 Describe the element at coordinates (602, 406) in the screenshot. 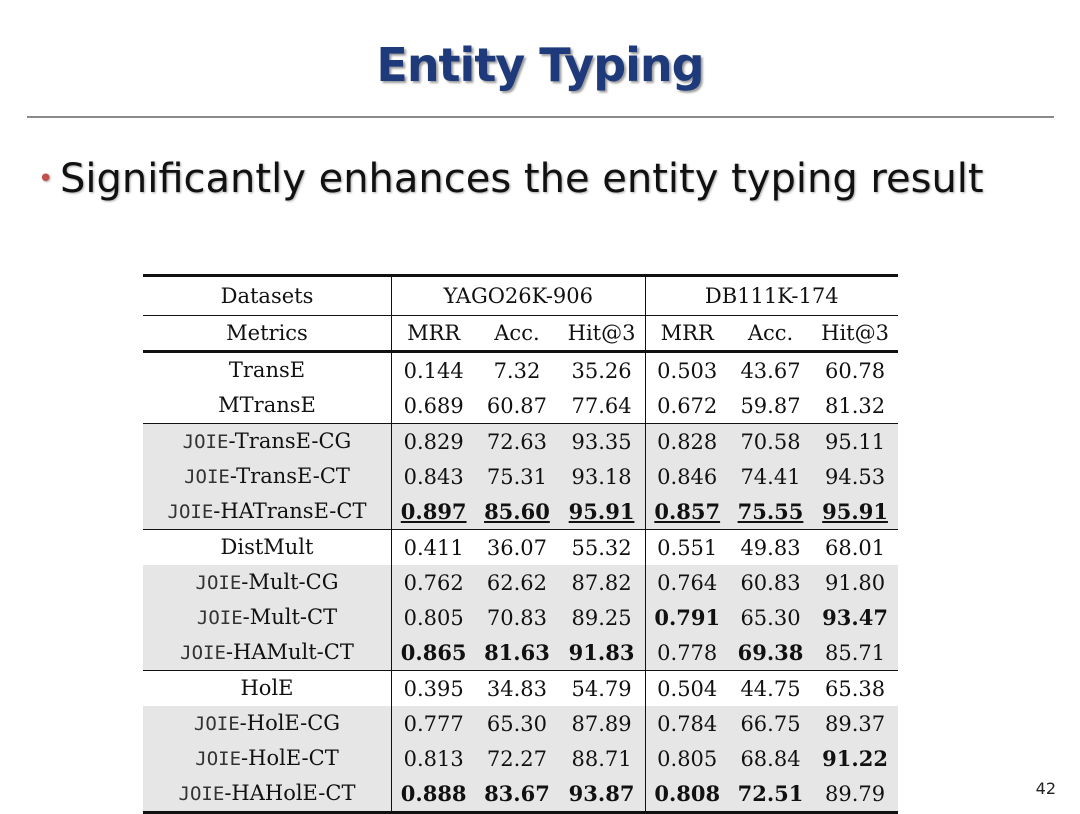

I see `value-cell: 77.64` at that location.